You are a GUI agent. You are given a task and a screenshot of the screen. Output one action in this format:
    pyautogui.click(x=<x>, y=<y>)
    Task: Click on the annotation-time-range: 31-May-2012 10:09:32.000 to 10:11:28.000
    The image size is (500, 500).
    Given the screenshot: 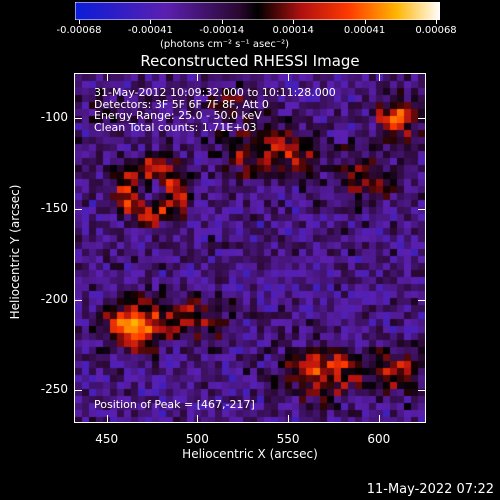 What is the action you would take?
    pyautogui.click(x=215, y=92)
    